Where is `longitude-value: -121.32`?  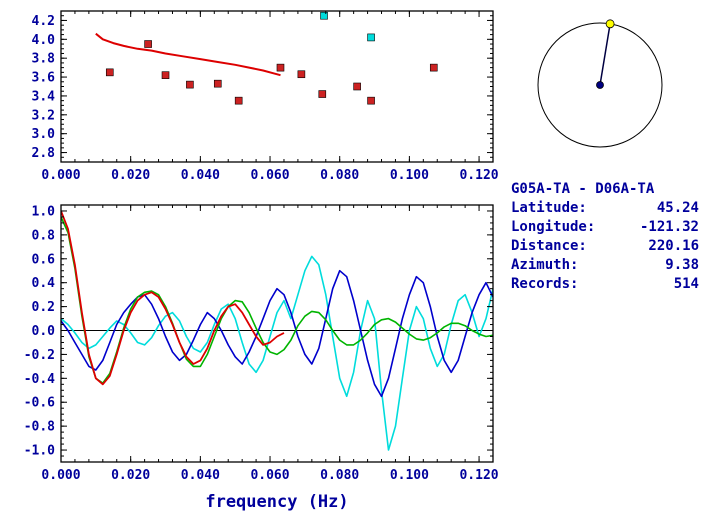 longitude-value: -121.32 is located at coordinates (669, 227).